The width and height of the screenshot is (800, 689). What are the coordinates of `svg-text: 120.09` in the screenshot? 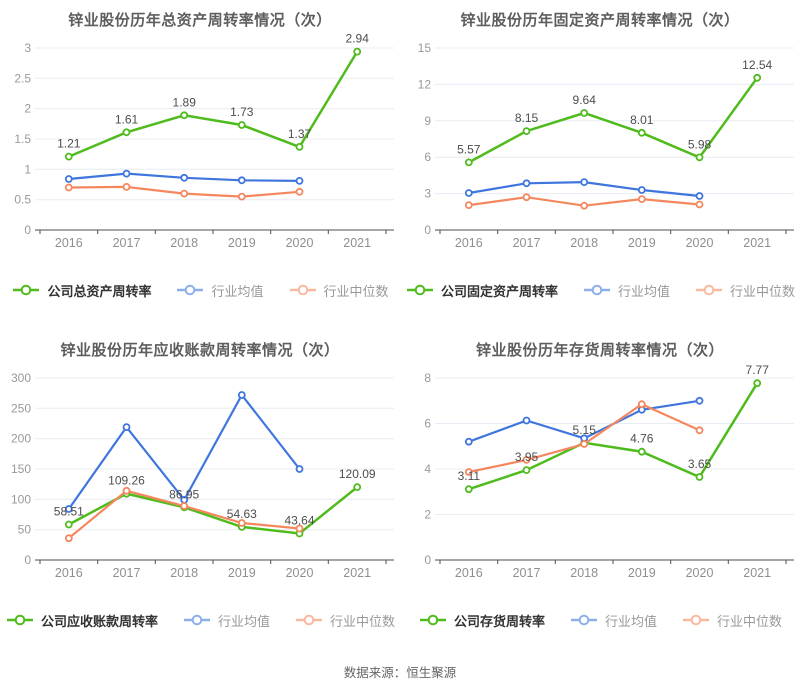 It's located at (357, 474).